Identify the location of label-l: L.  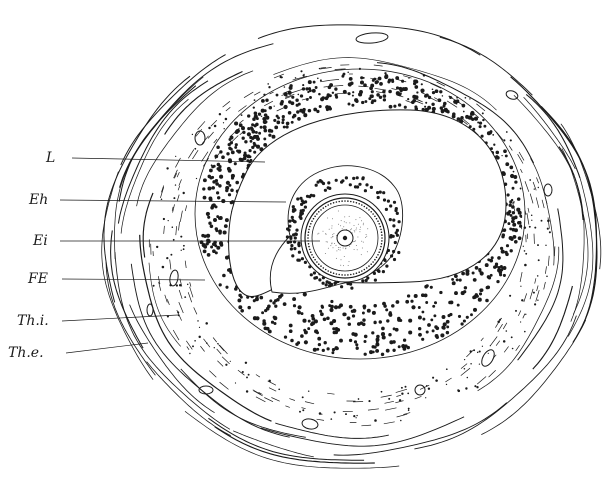
(51, 158).